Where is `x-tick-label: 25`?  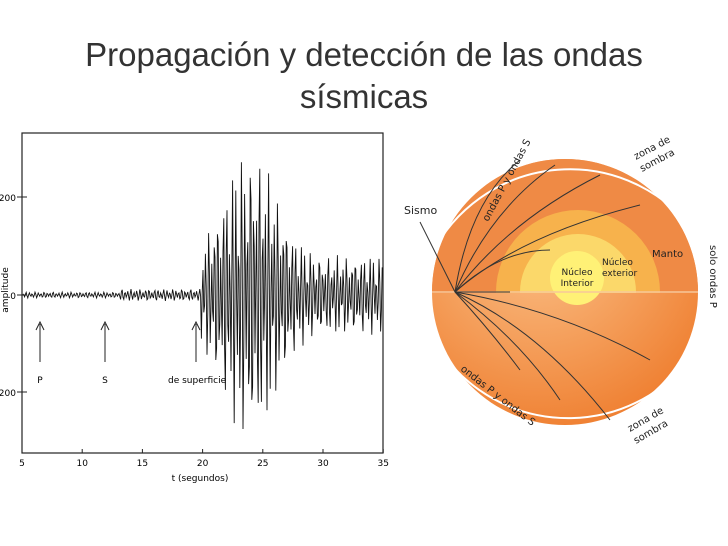
x-tick-label: 25 is located at coordinates (262, 464).